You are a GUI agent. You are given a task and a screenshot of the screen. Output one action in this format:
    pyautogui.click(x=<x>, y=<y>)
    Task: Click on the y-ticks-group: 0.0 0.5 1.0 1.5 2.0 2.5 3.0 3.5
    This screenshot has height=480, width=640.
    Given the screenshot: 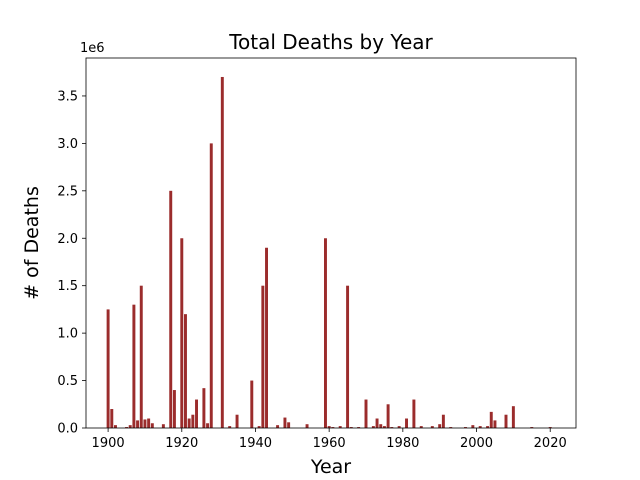 What is the action you would take?
    pyautogui.click(x=71, y=263)
    